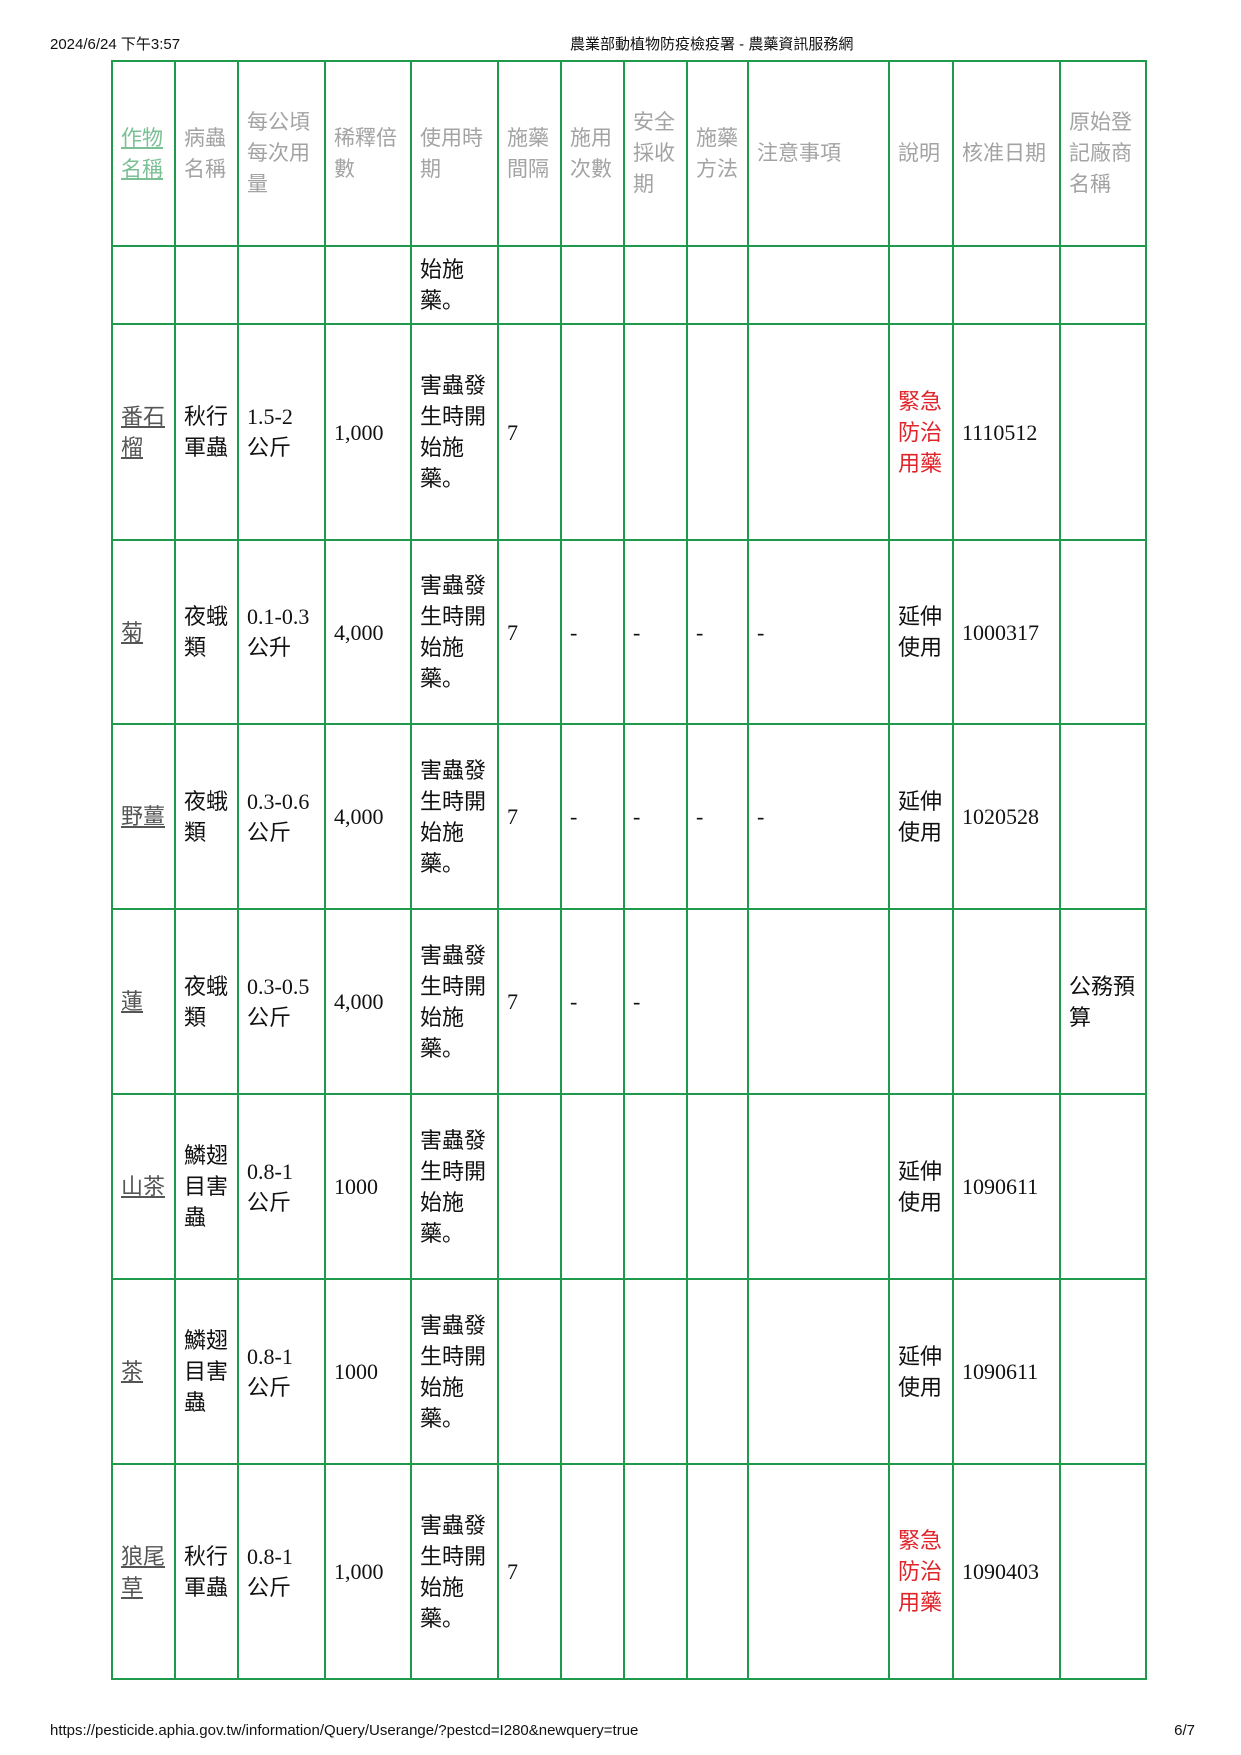 The width and height of the screenshot is (1241, 1755). I want to click on cell-approval-date, so click(1006, 1001).